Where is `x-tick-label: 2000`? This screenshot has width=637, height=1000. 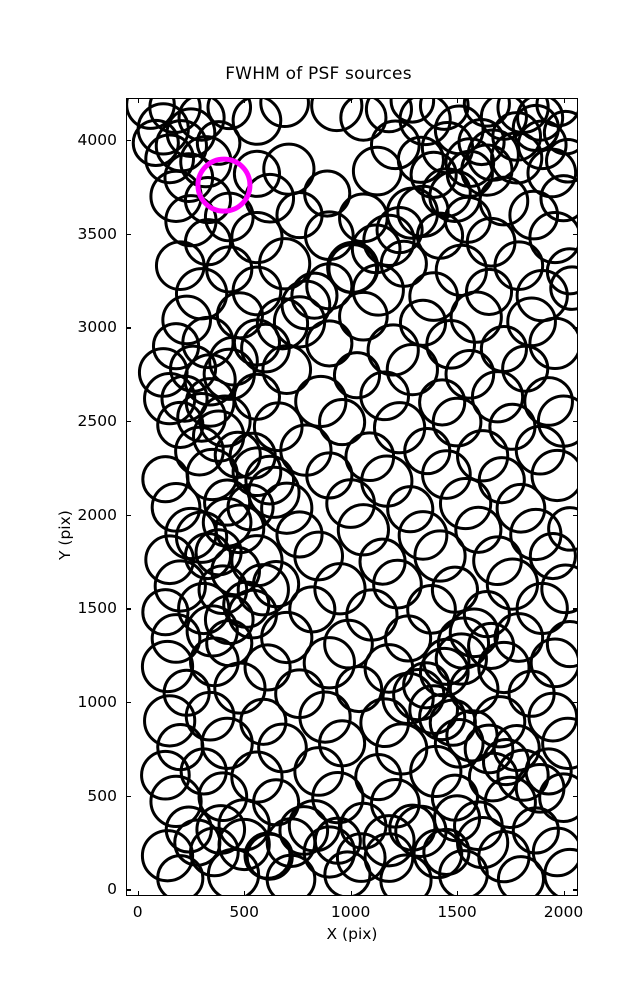
x-tick-label: 2000 is located at coordinates (563, 912).